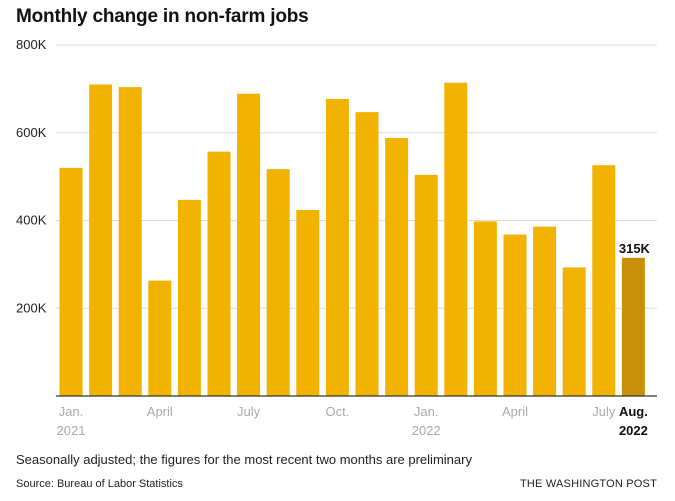 This screenshot has width=675, height=501. I want to click on x-tick-label: Aug., so click(633, 411).